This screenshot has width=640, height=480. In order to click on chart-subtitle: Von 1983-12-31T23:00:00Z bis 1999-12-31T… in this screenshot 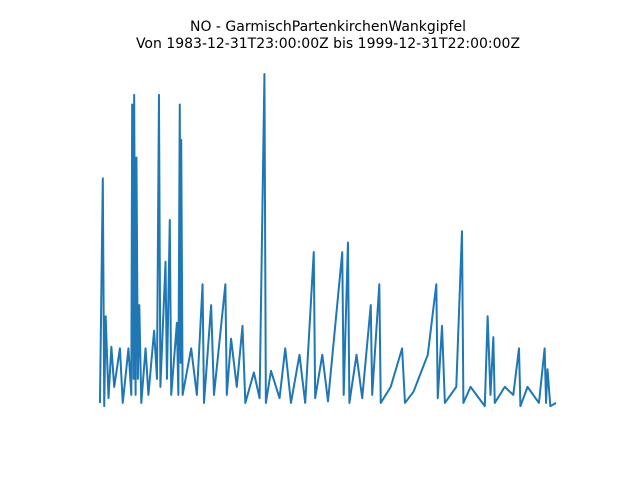, I will do `click(328, 44)`.